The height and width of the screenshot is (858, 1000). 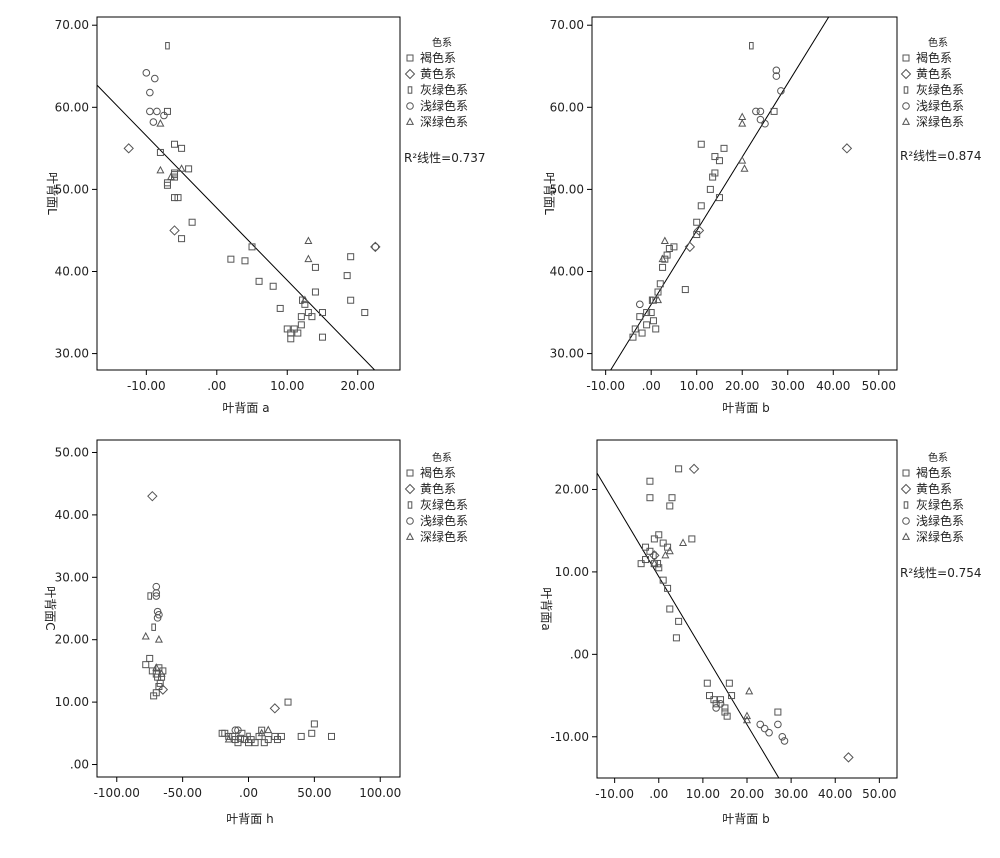 I want to click on x-tick-label: 40.00, so click(x=833, y=386).